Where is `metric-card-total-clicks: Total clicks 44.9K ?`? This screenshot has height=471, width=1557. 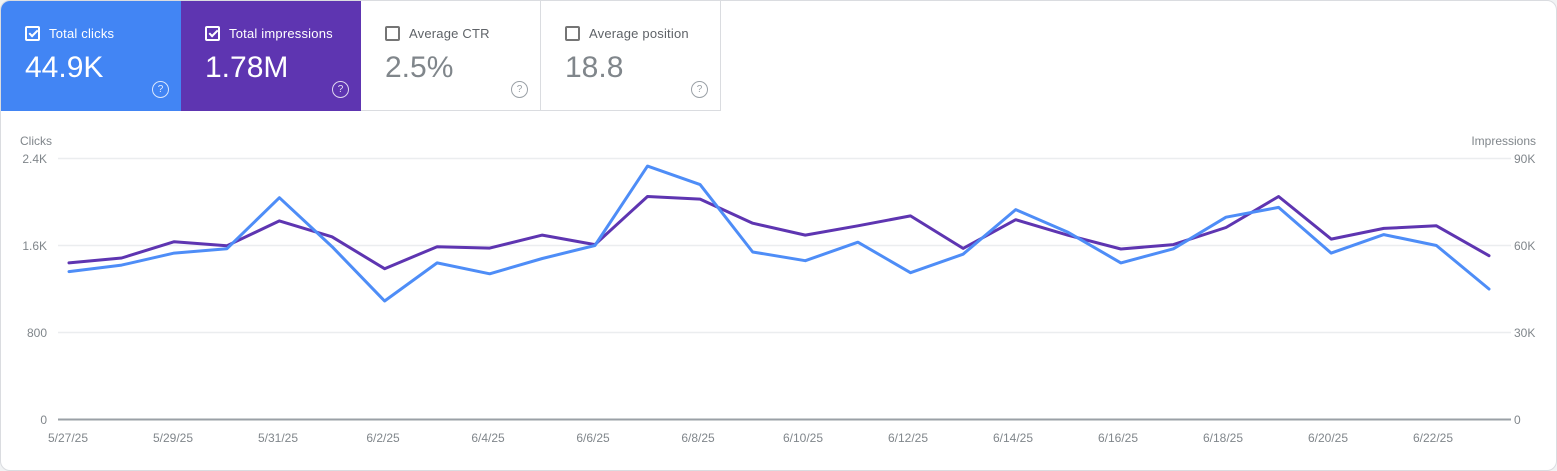 metric-card-total-clicks: Total clicks 44.9K ? is located at coordinates (91, 56).